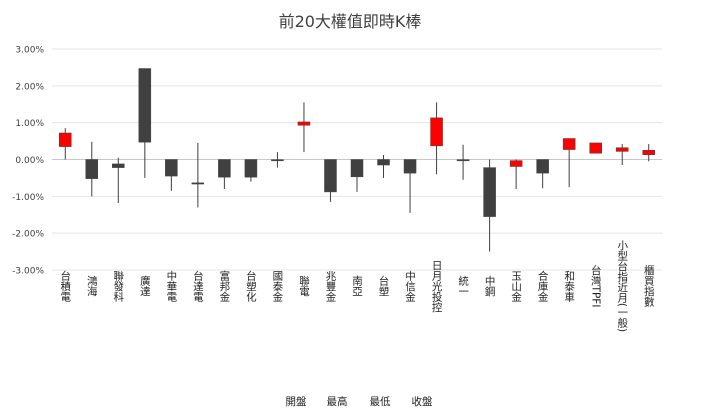  What do you see at coordinates (277, 286) in the screenshot?
I see `category-label: 國泰金` at bounding box center [277, 286].